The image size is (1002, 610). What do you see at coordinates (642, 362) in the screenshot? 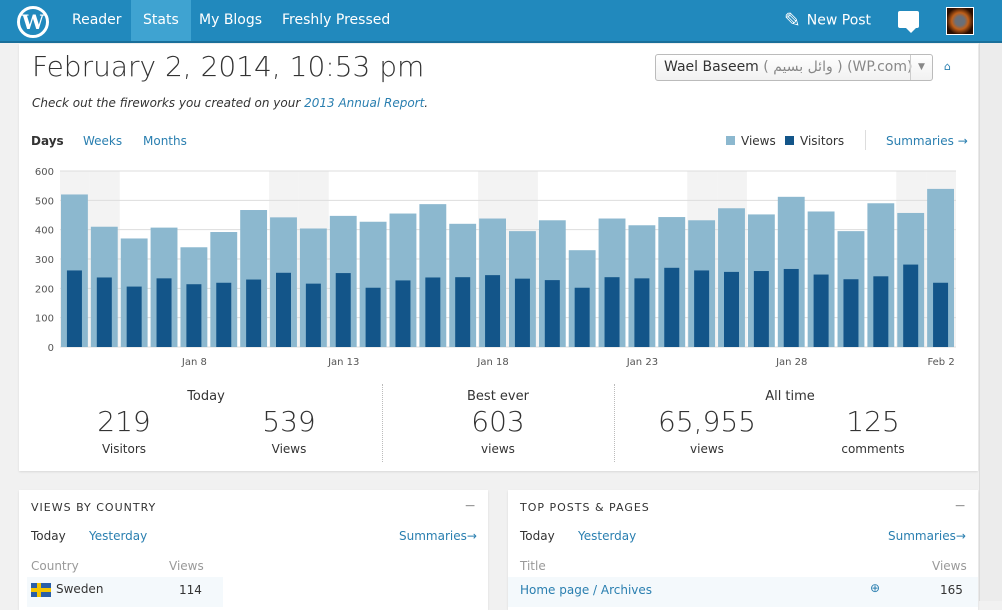
I see `x-tick-label: Jan 23` at bounding box center [642, 362].